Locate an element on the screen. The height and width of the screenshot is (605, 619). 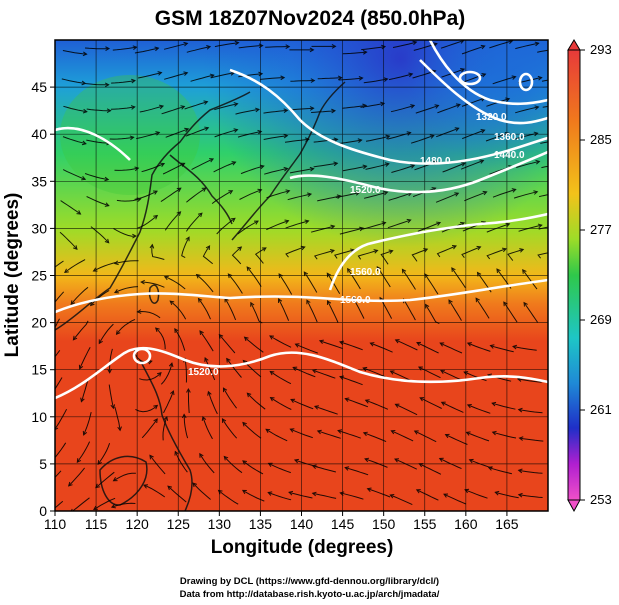
contour-label: 1560.0 is located at coordinates (365, 272).